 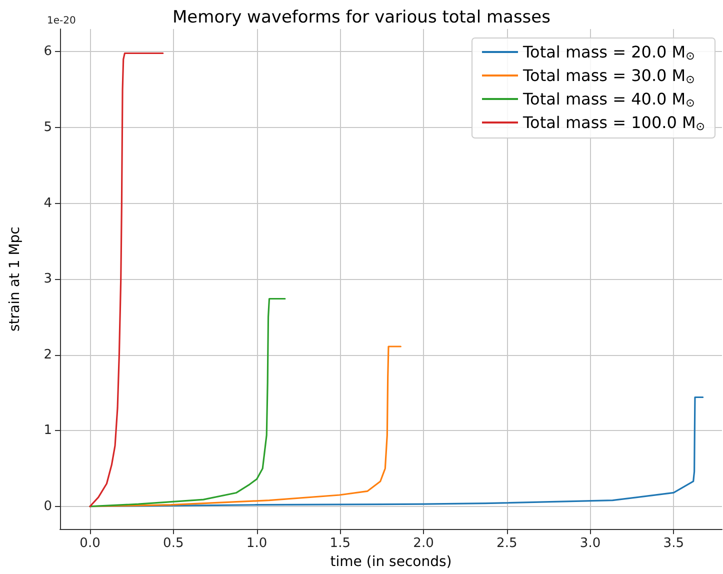 I want to click on x-tick-label: 3.5, so click(x=673, y=544).